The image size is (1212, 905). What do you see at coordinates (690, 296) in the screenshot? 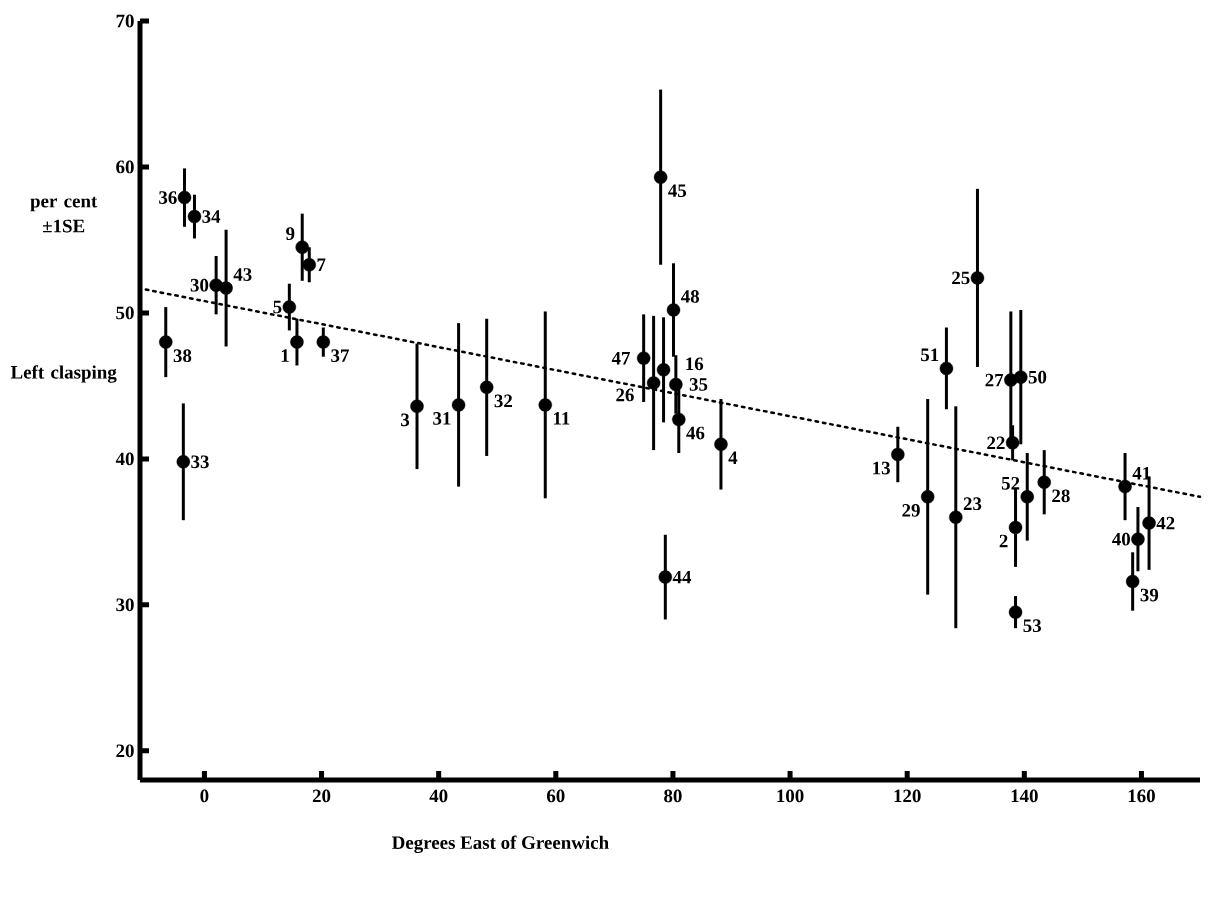
I see `annotation: 48` at bounding box center [690, 296].